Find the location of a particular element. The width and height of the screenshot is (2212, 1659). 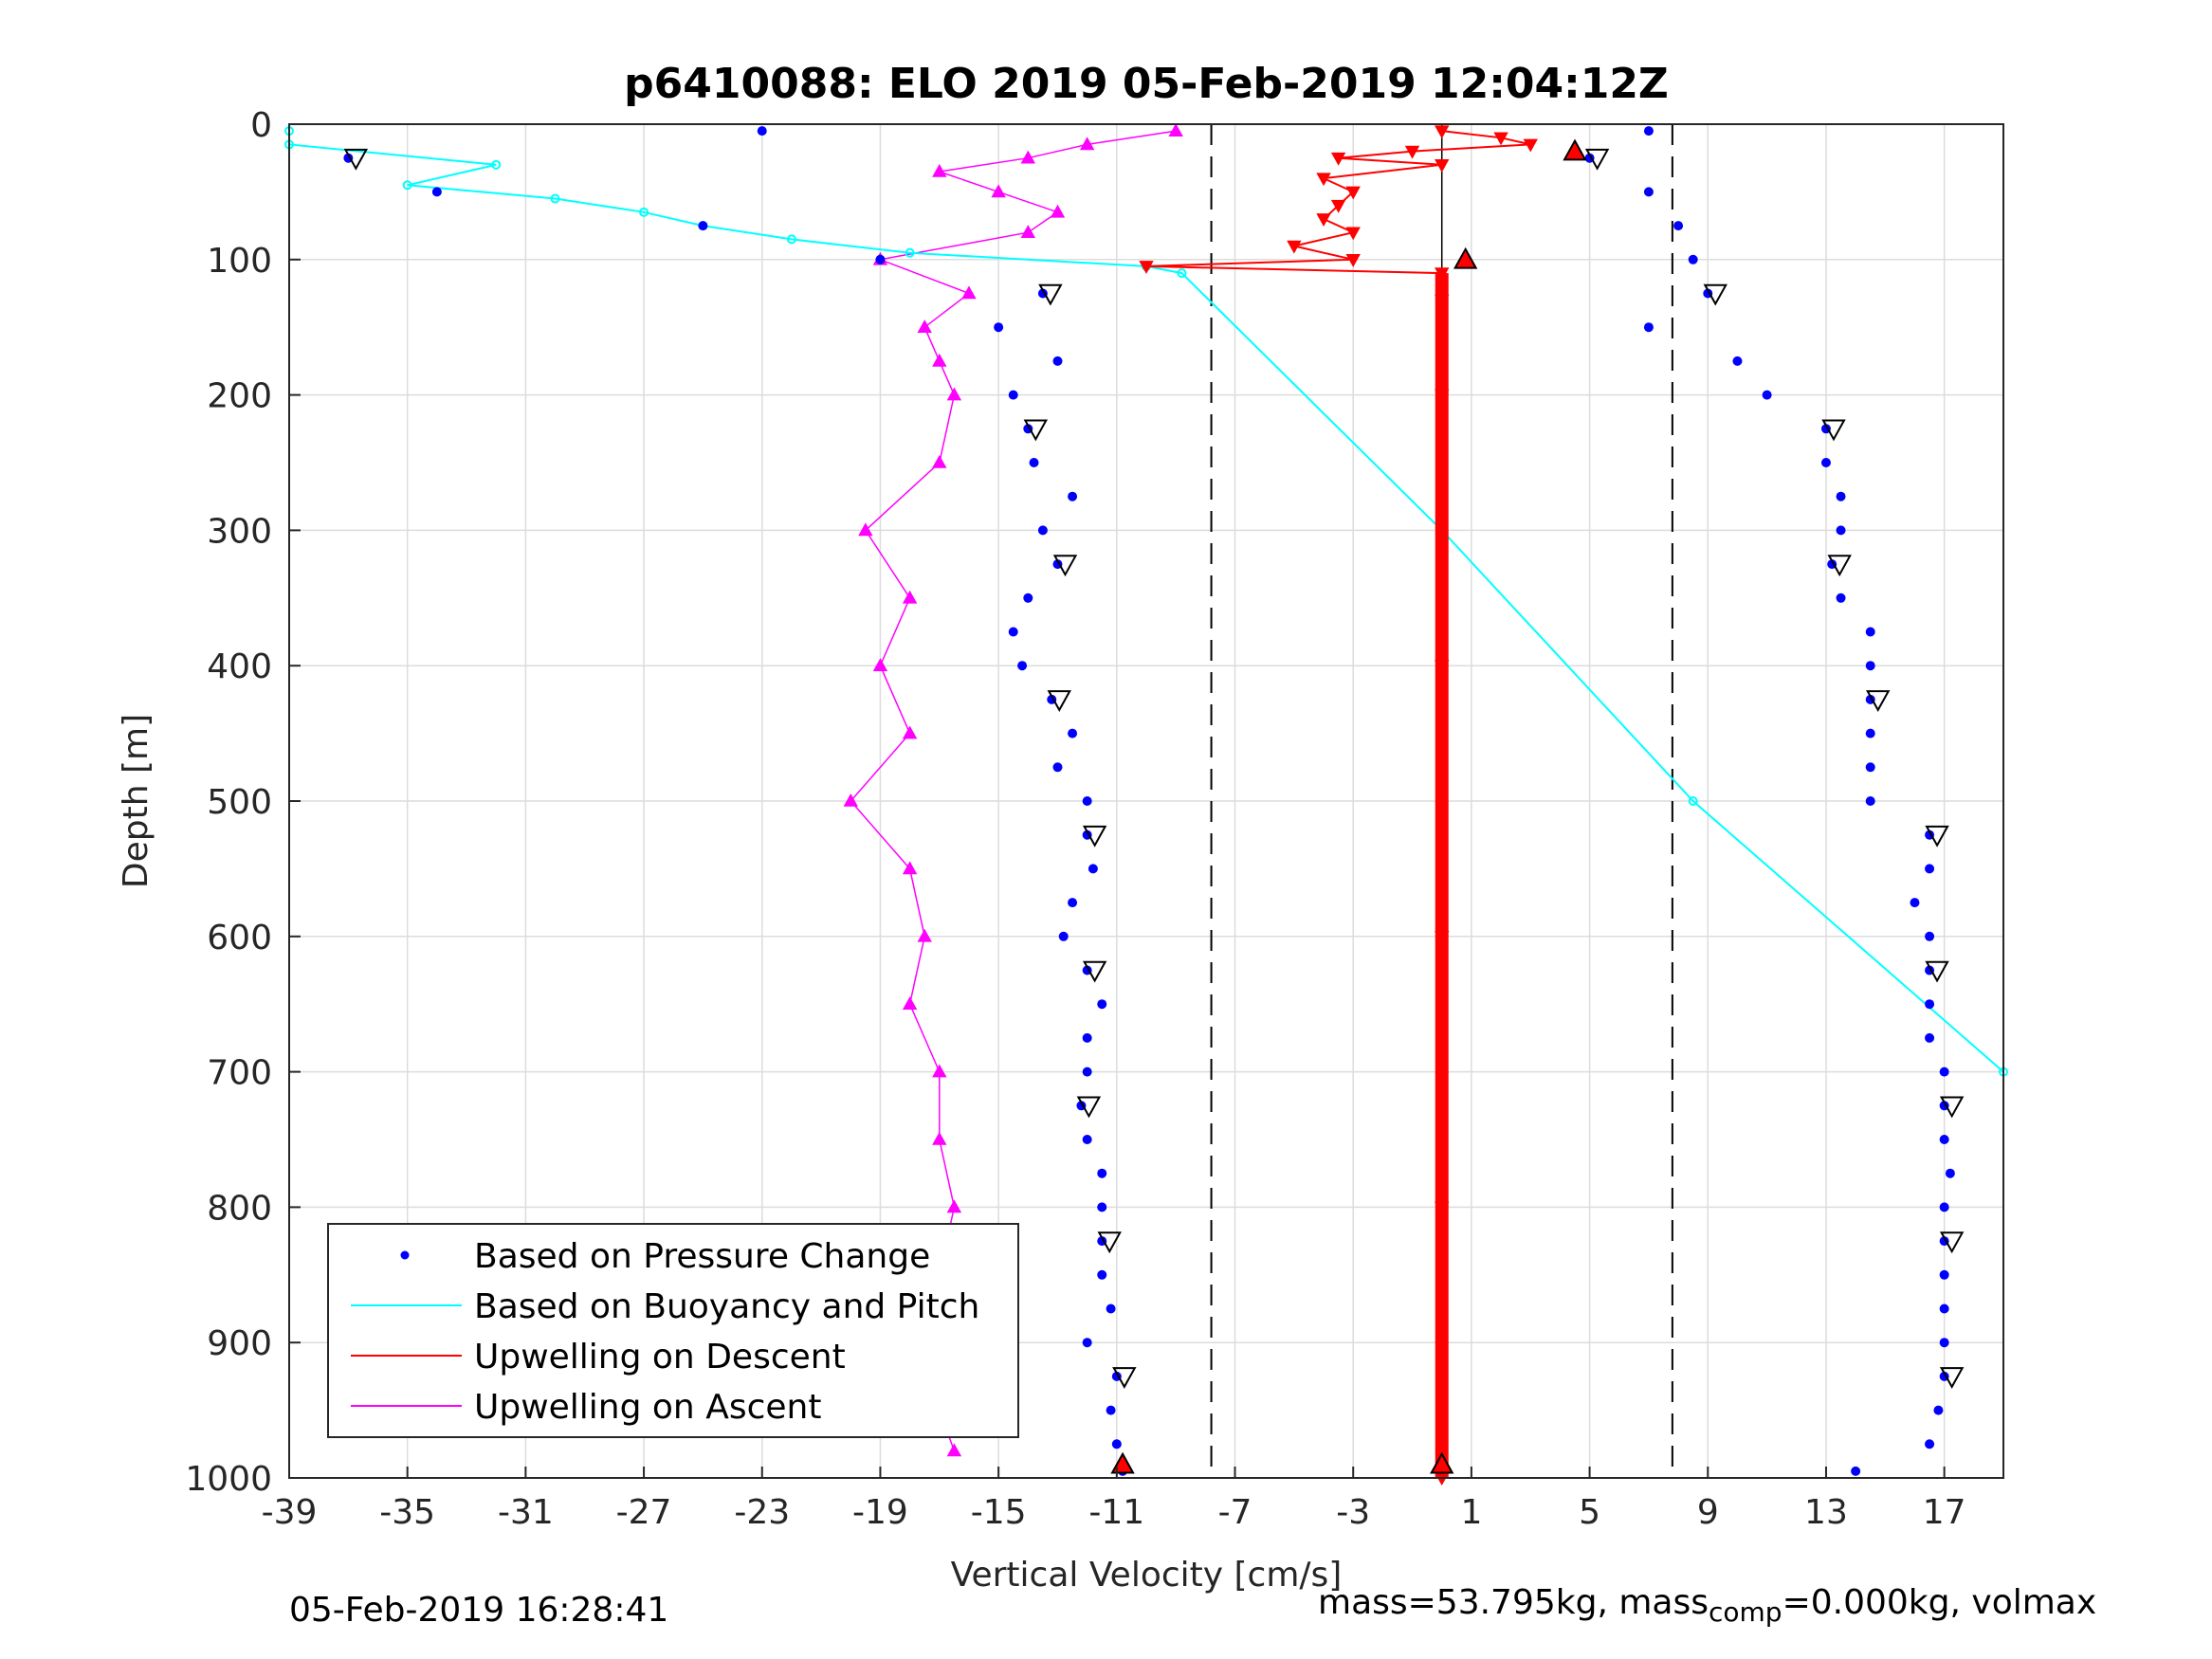

y-tick-label: 600 is located at coordinates (239, 938).